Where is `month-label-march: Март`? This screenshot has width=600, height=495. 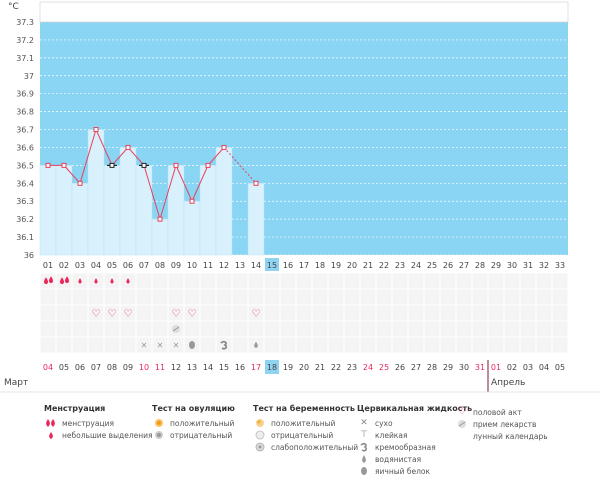
month-label-march: Март is located at coordinates (16, 383).